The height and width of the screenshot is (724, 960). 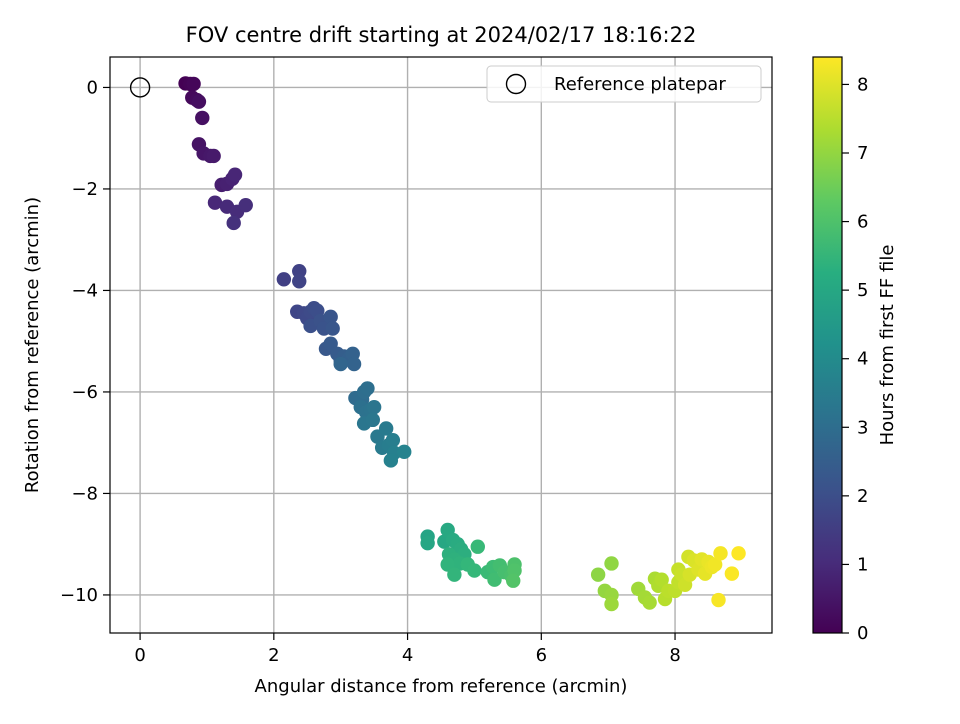 What do you see at coordinates (441, 686) in the screenshot?
I see `x-axis-label: Angular distance from reference (arcmin)` at bounding box center [441, 686].